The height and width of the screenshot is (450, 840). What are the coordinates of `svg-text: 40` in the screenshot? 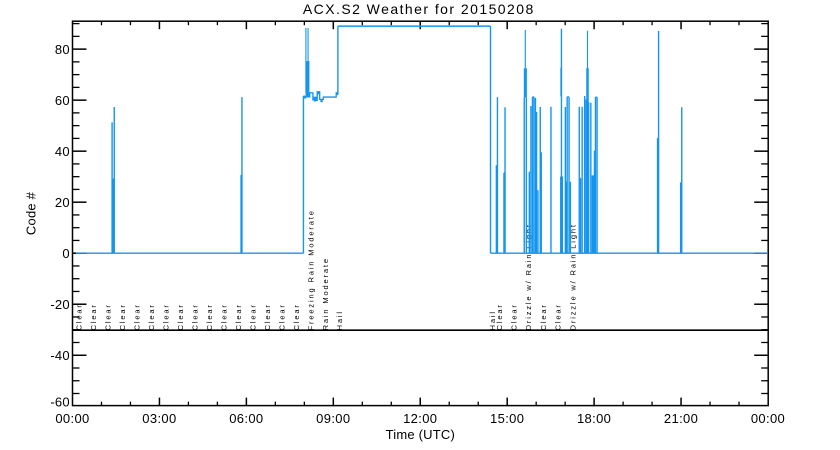 It's located at (62, 151).